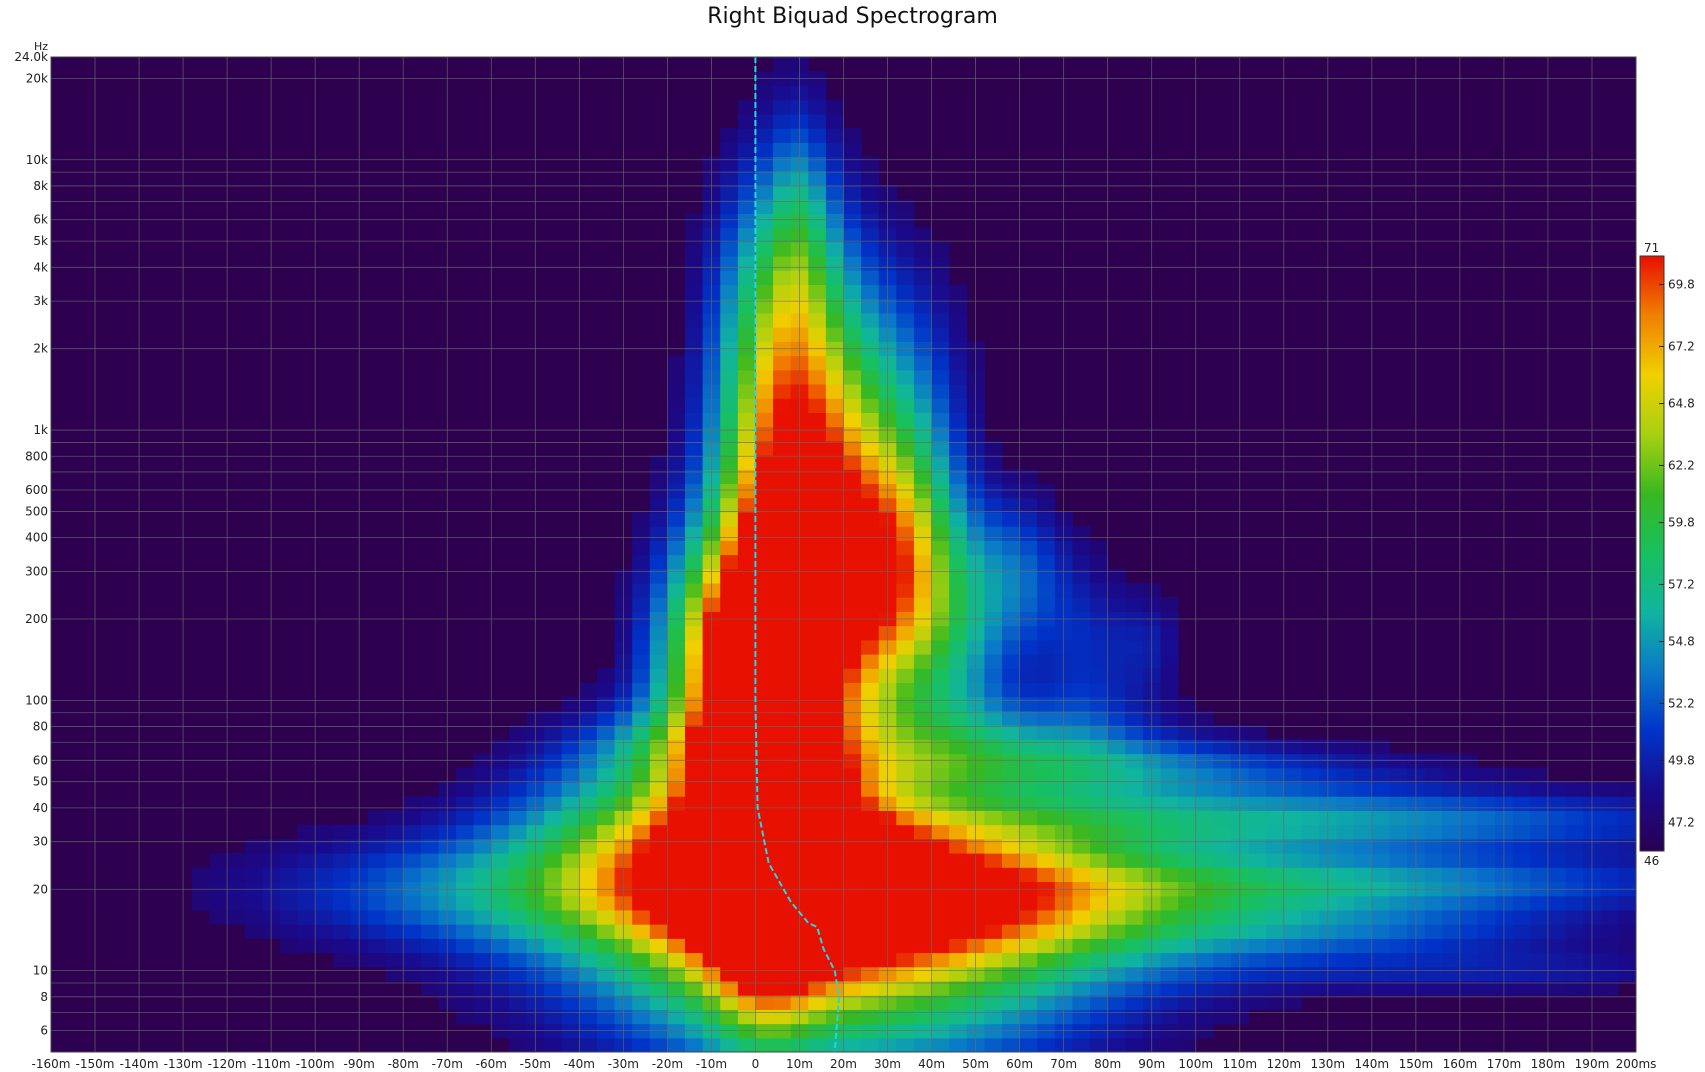 Image resolution: width=1705 pixels, height=1072 pixels. What do you see at coordinates (40, 267) in the screenshot?
I see `y-tick-label: 4k` at bounding box center [40, 267].